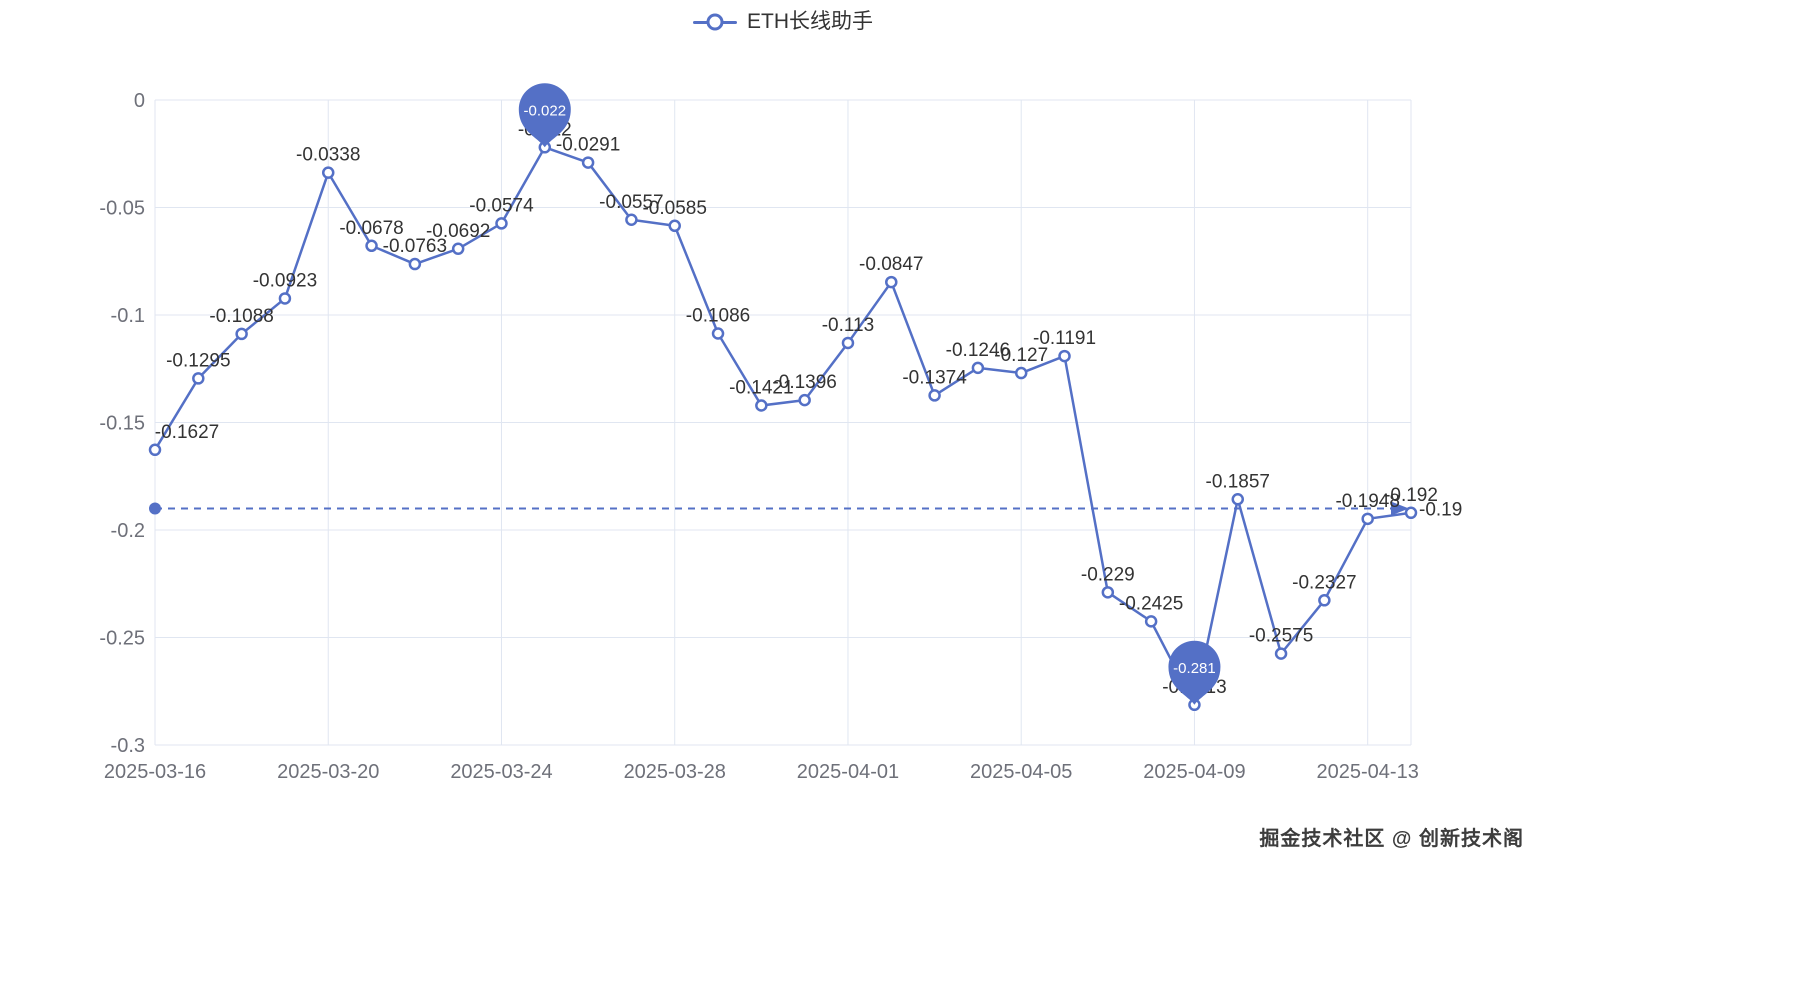 Image resolution: width=1800 pixels, height=1000 pixels. I want to click on data-point-label: -0.0585, so click(674, 208).